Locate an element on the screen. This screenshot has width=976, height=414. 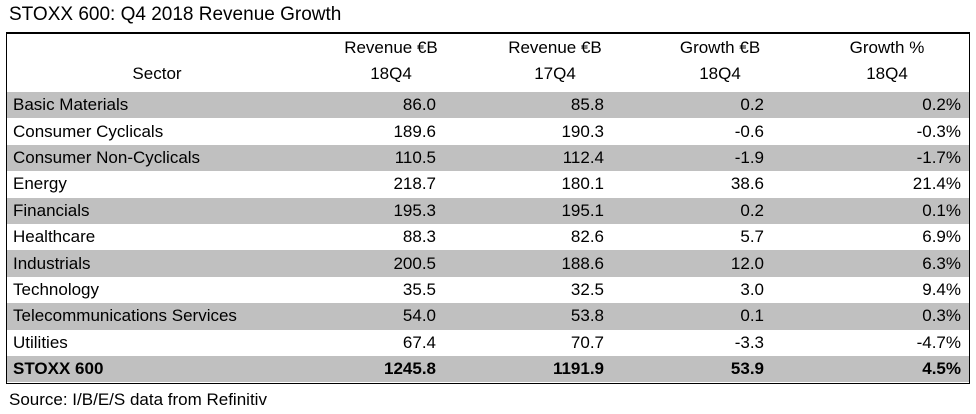
header-growth-eur-line2: 18Q4 is located at coordinates (720, 73).